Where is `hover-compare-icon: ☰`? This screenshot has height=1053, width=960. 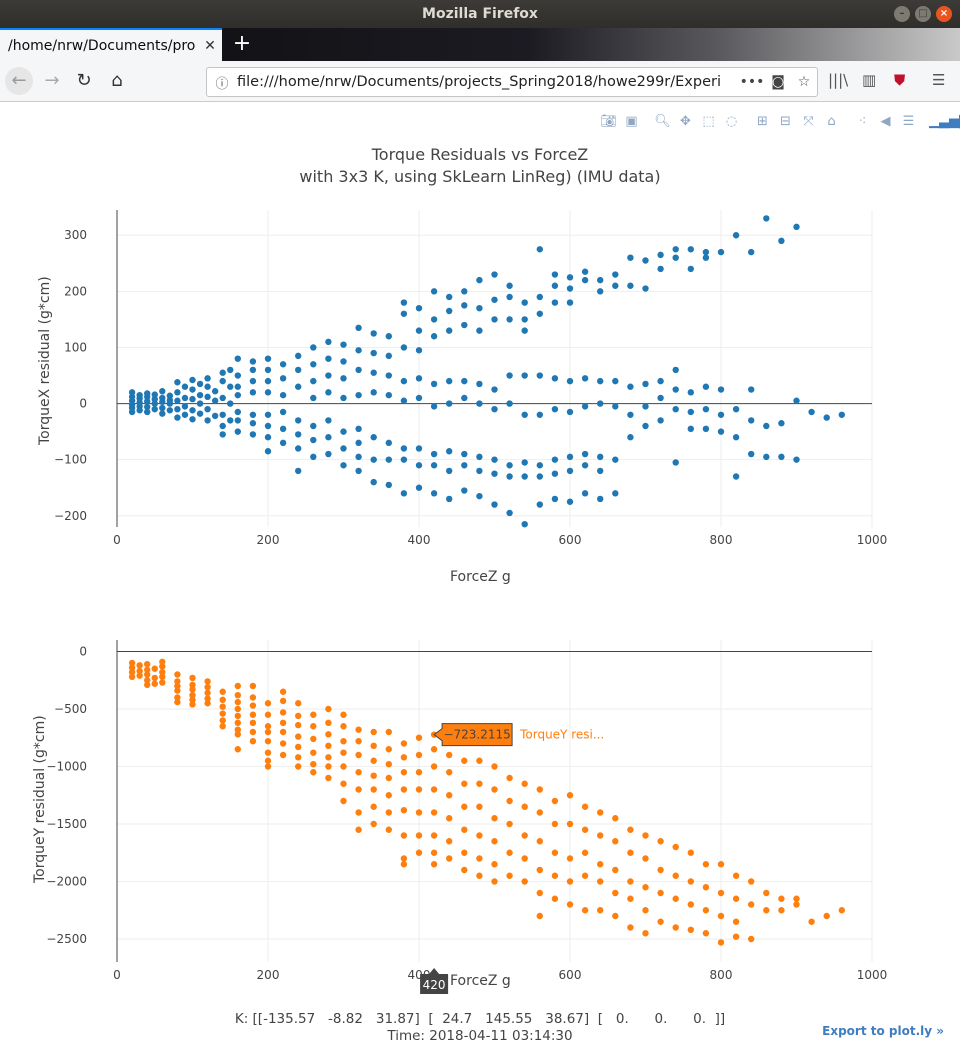
hover-compare-icon: ☰ is located at coordinates (908, 121).